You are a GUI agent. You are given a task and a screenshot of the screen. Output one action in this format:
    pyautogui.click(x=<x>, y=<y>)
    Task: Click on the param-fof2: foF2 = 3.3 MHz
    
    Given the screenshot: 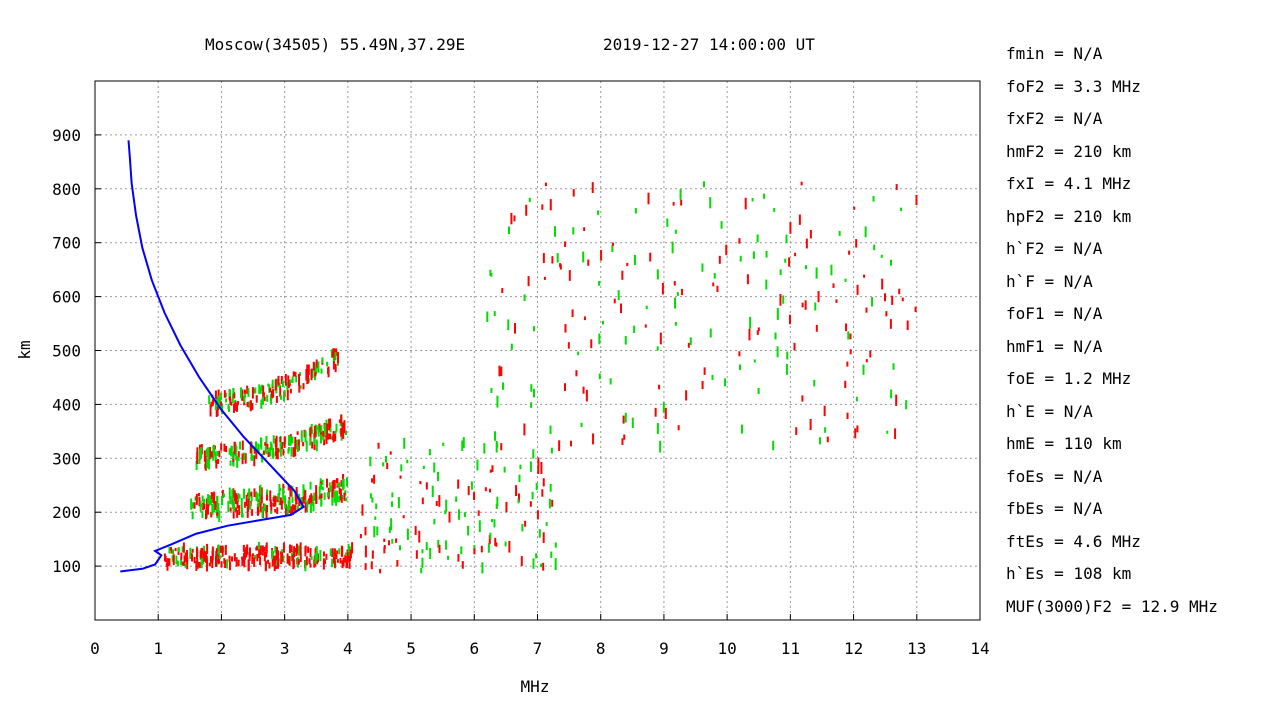 What is the action you would take?
    pyautogui.click(x=1073, y=86)
    